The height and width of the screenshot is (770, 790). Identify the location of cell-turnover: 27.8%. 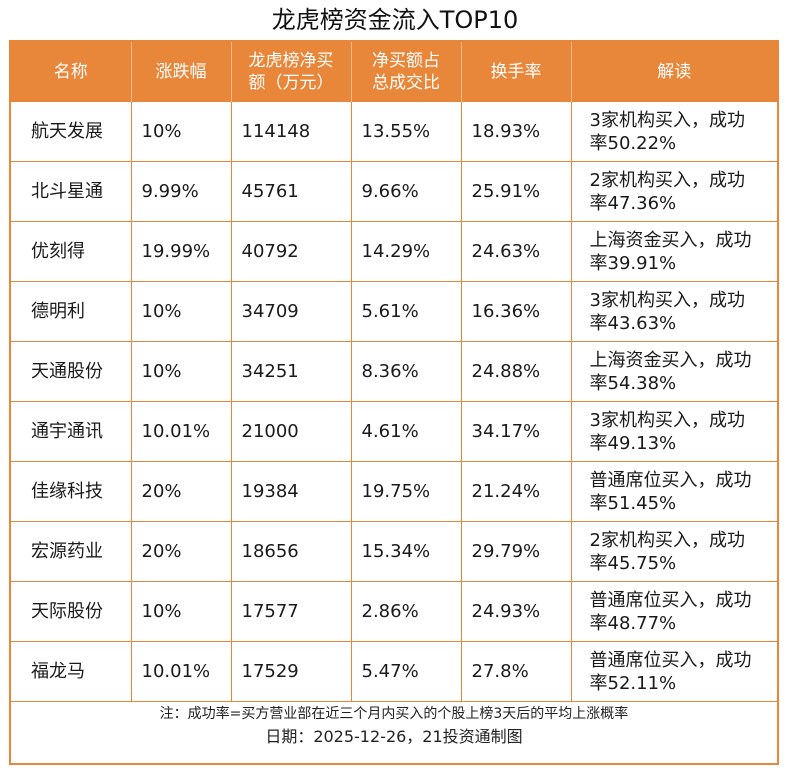
(516, 671).